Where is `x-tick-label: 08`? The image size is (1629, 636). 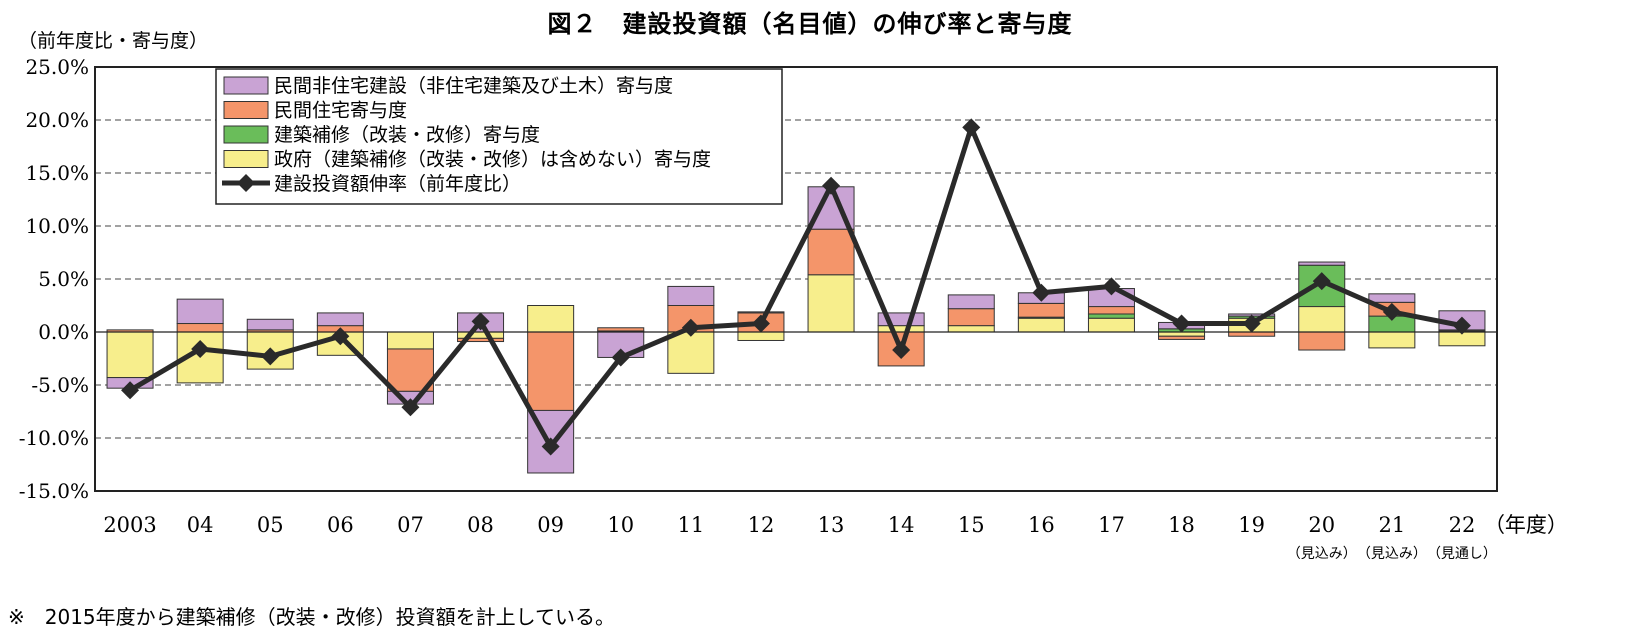 x-tick-label: 08 is located at coordinates (480, 525).